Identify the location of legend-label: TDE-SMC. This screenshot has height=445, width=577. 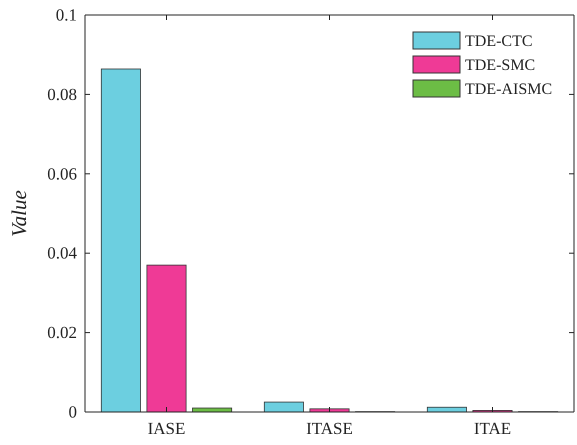
(500, 65).